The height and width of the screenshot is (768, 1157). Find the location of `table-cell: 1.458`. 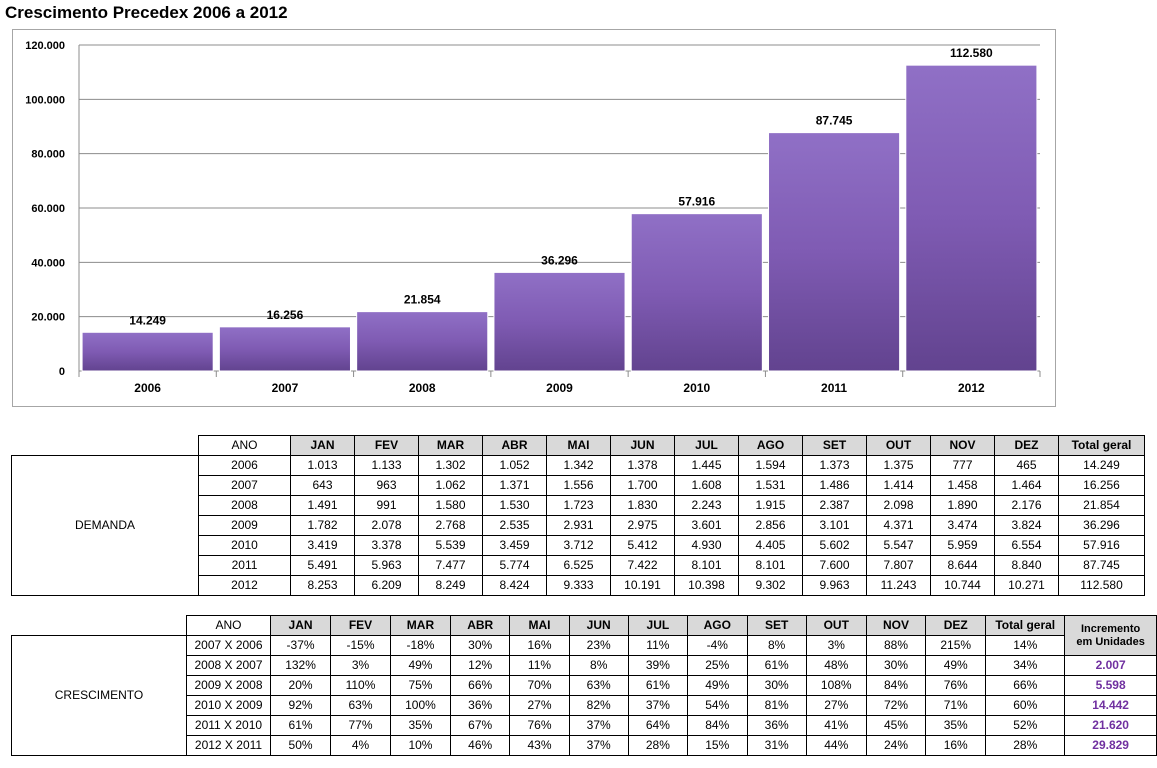

table-cell: 1.458 is located at coordinates (962, 485).